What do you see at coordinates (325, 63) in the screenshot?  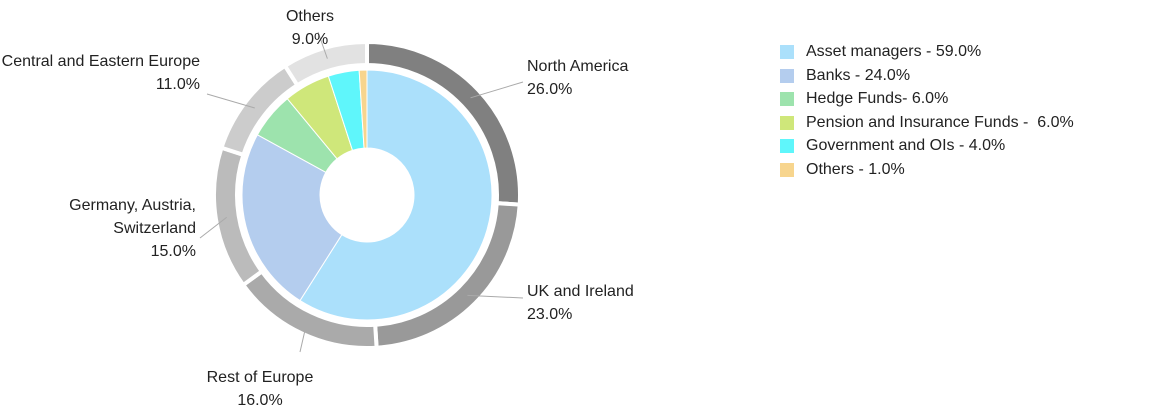 I see `outer-slice` at bounding box center [325, 63].